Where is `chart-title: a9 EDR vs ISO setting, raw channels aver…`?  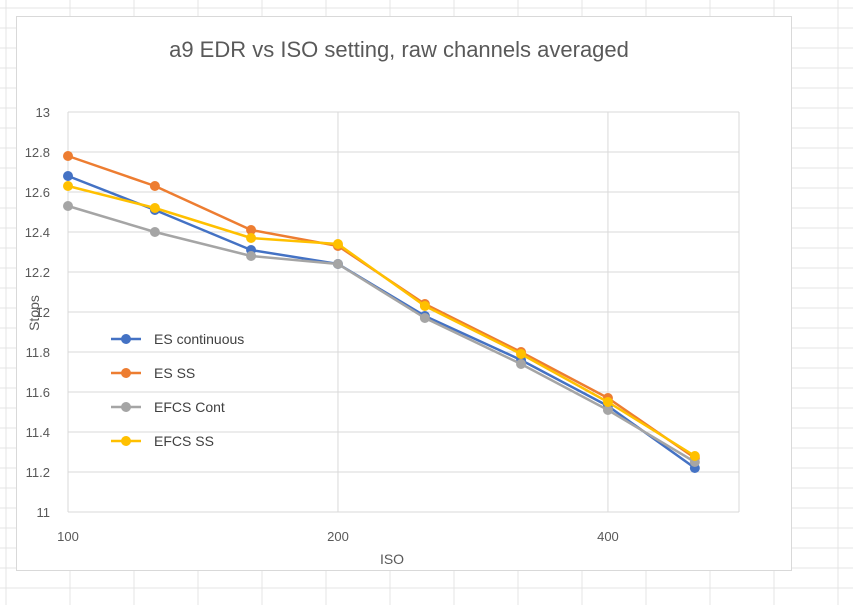 chart-title: a9 EDR vs ISO setting, raw channels aver… is located at coordinates (399, 49).